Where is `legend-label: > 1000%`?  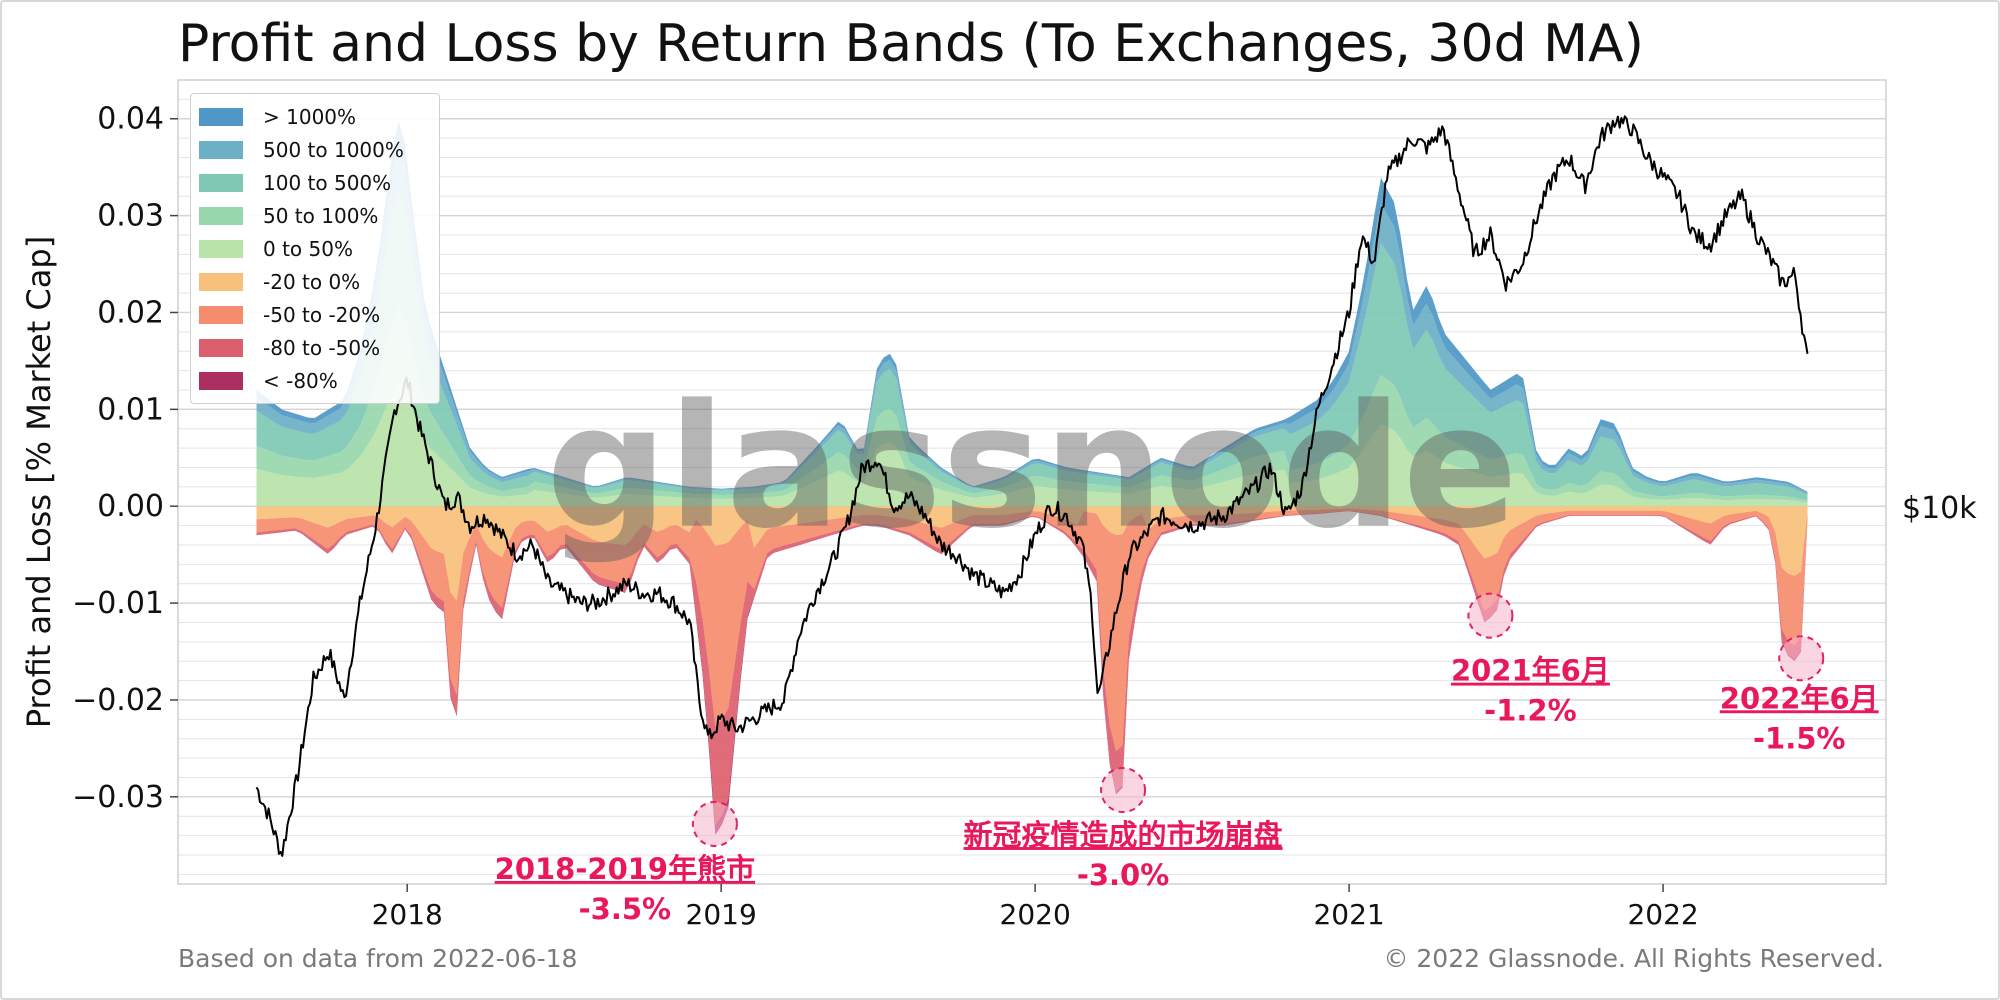 legend-label: > 1000% is located at coordinates (310, 116).